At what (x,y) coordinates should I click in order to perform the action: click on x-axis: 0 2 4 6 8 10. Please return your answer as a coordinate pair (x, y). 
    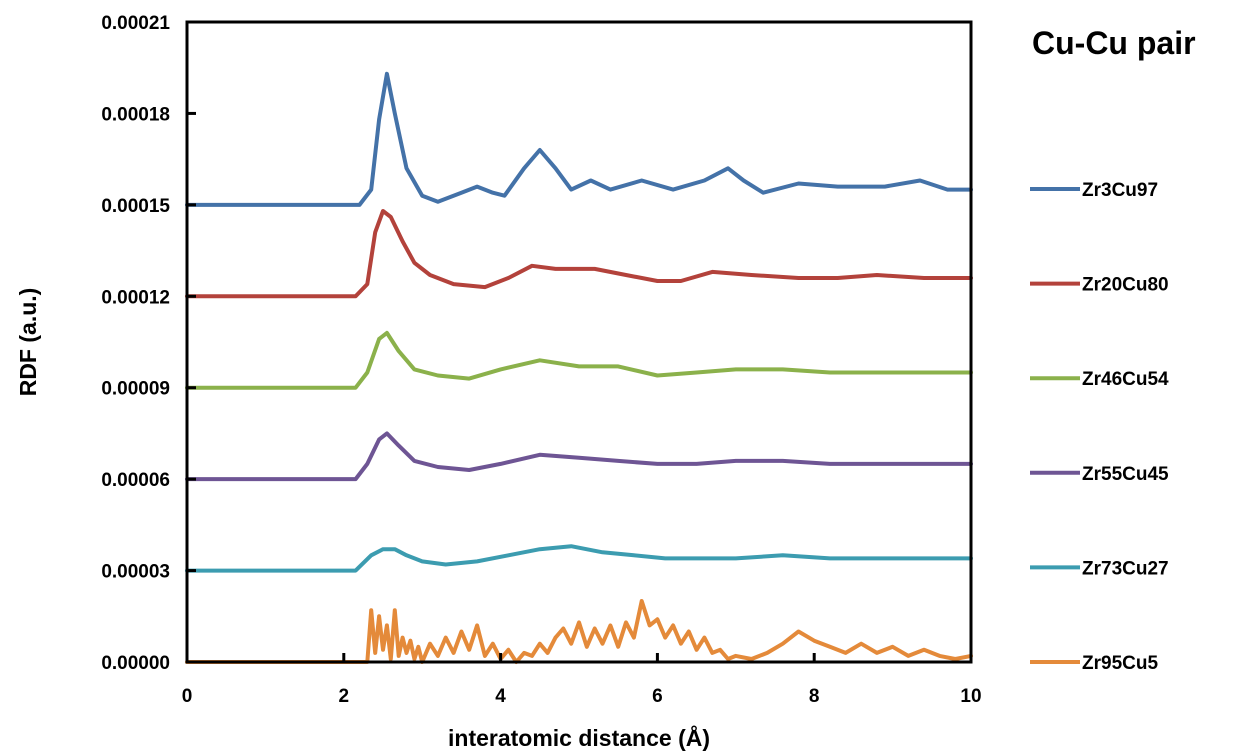
    Looking at the image, I should click on (582, 680).